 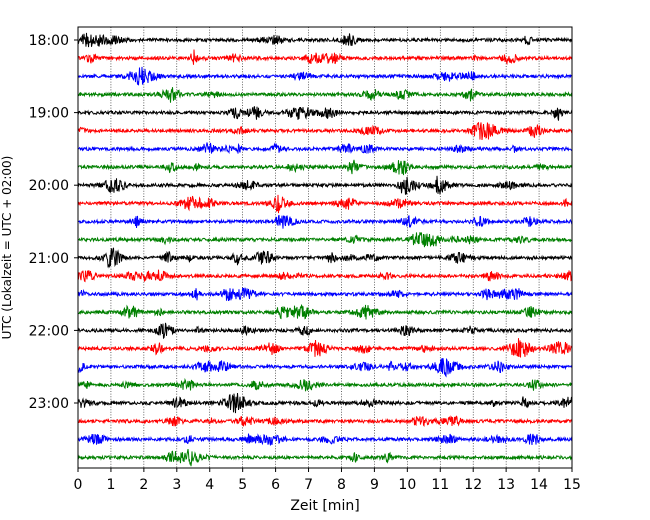 I want to click on x-axis-ticks: 0 1 2 3 4 5 6 7 8 9 10 11 12 13 14 15, so click(x=327, y=480).